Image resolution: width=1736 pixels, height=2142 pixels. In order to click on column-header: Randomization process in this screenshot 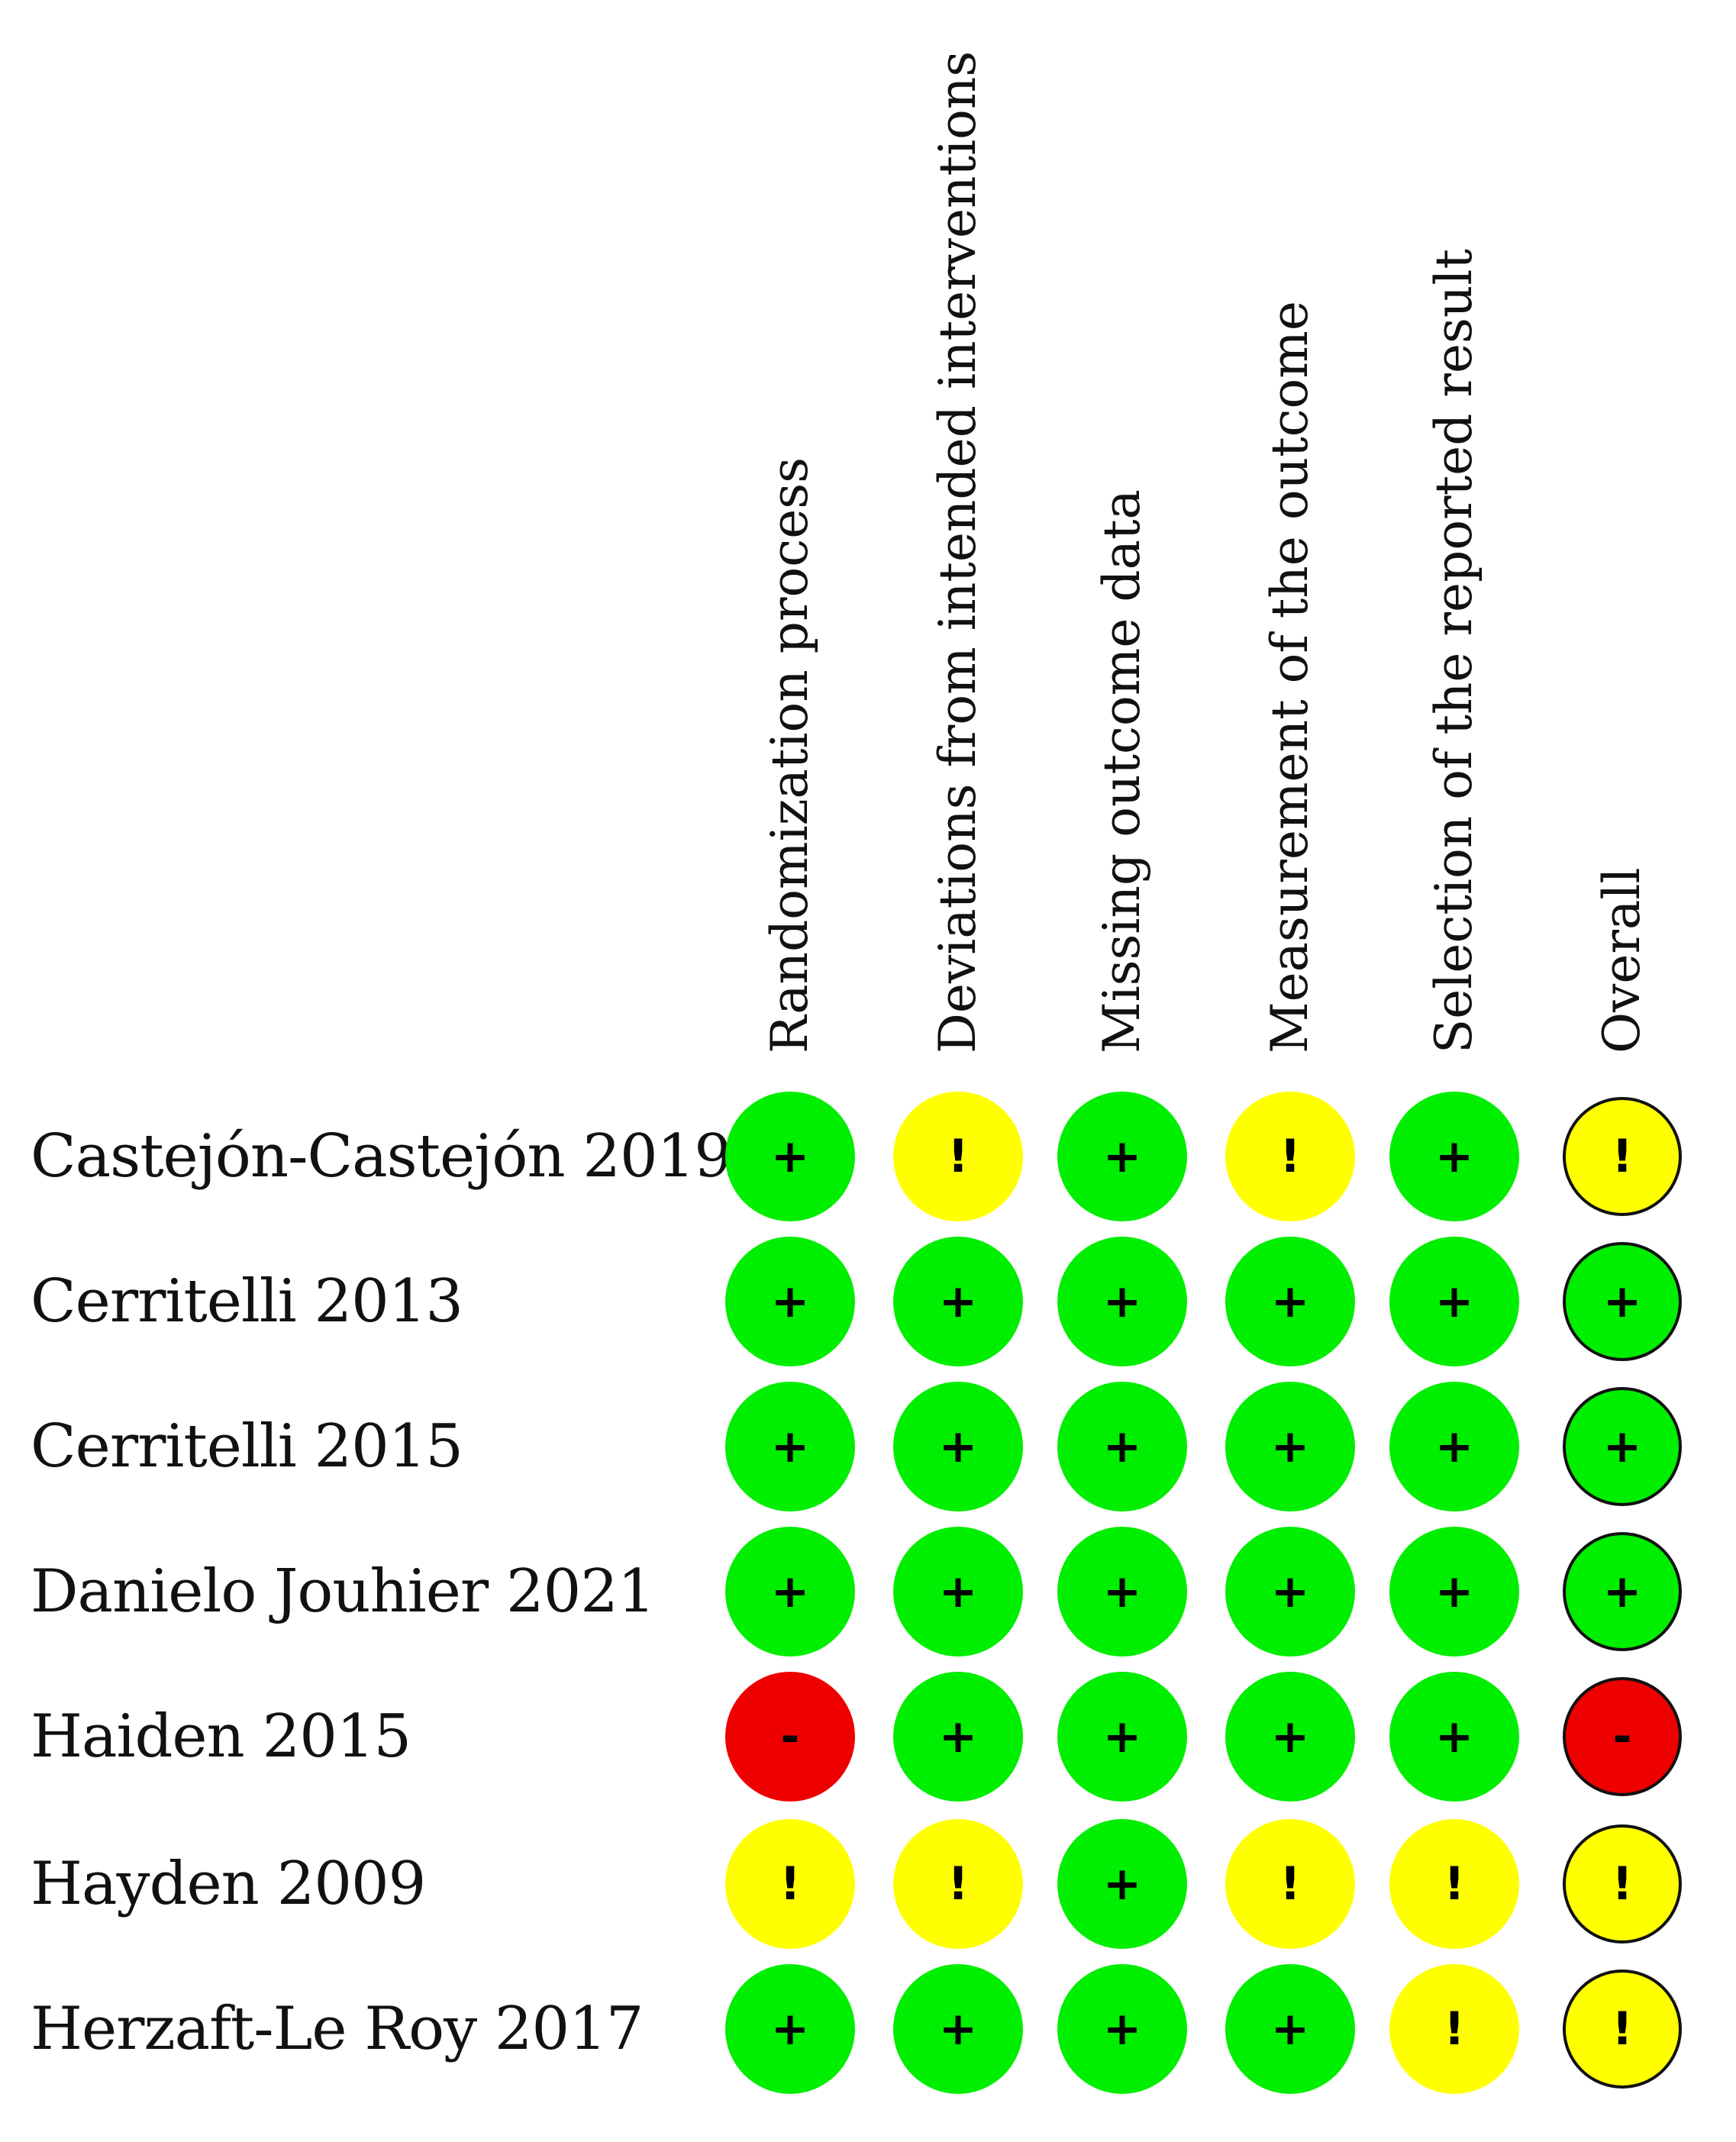, I will do `click(790, 754)`.